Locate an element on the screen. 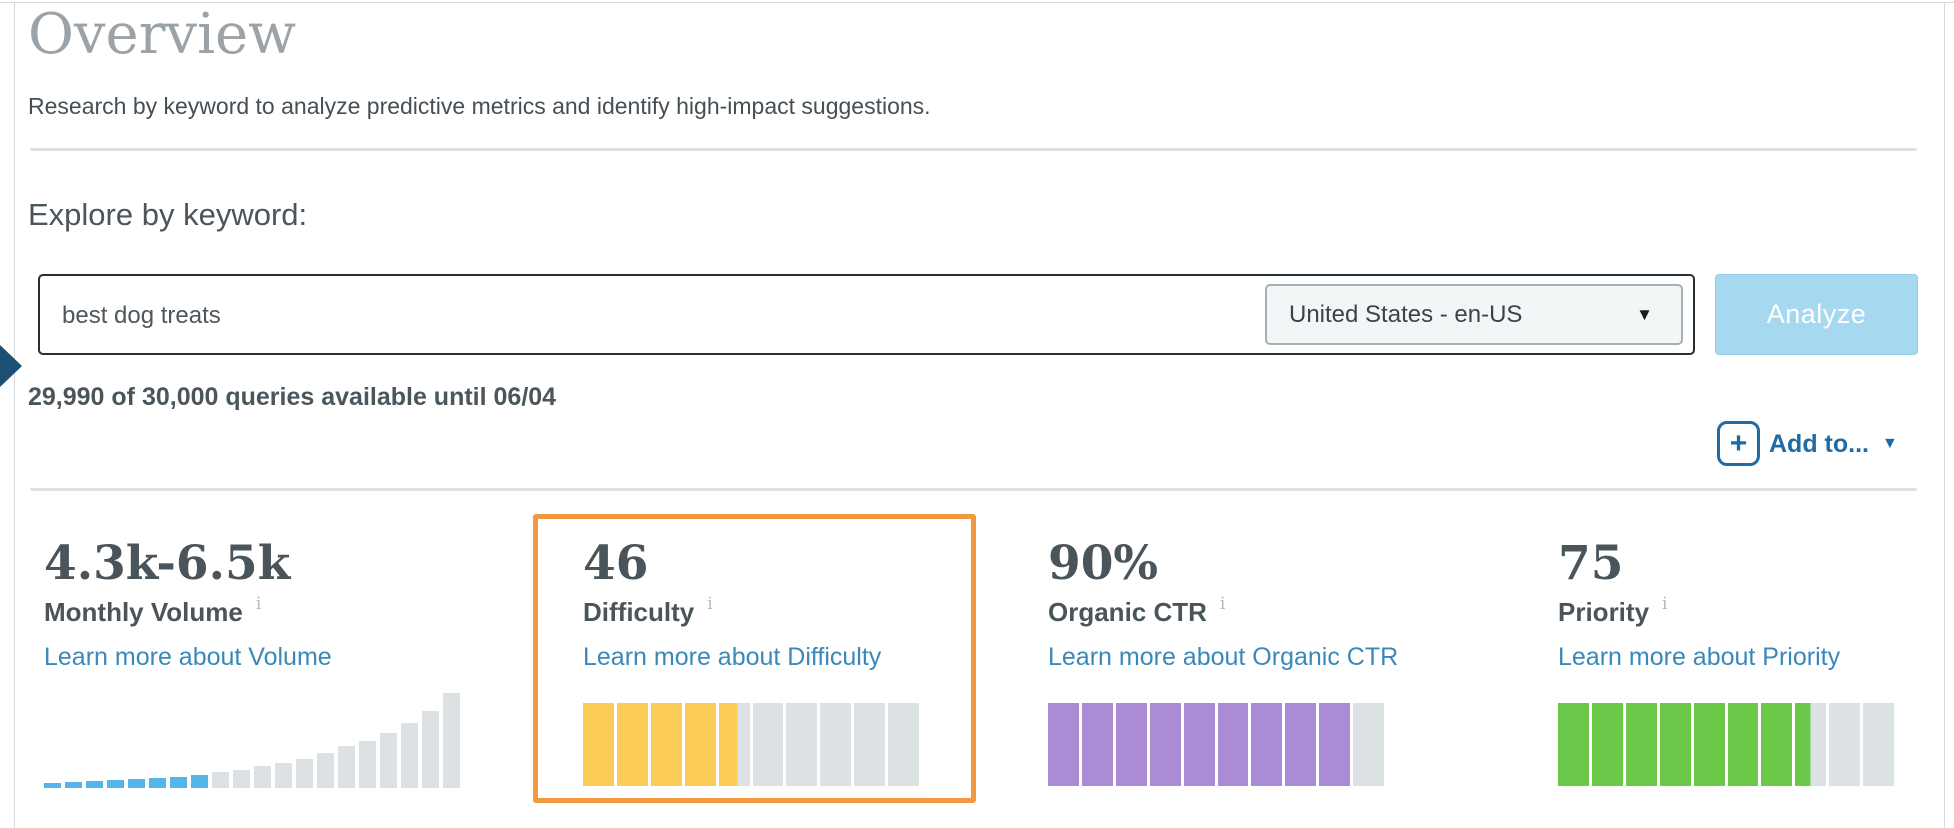 The width and height of the screenshot is (1954, 828). frame-top-line is located at coordinates (977, 2).